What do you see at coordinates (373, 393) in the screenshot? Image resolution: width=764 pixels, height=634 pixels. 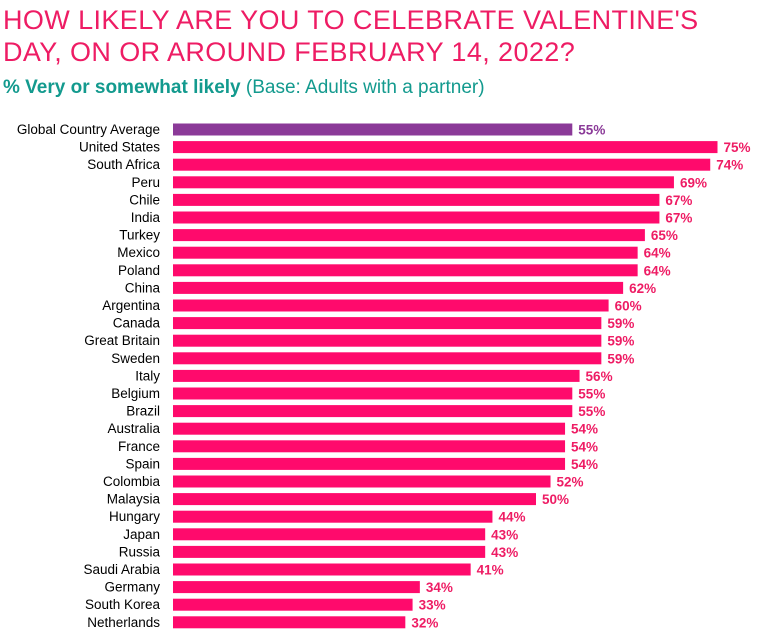 I see `bar-belgium` at bounding box center [373, 393].